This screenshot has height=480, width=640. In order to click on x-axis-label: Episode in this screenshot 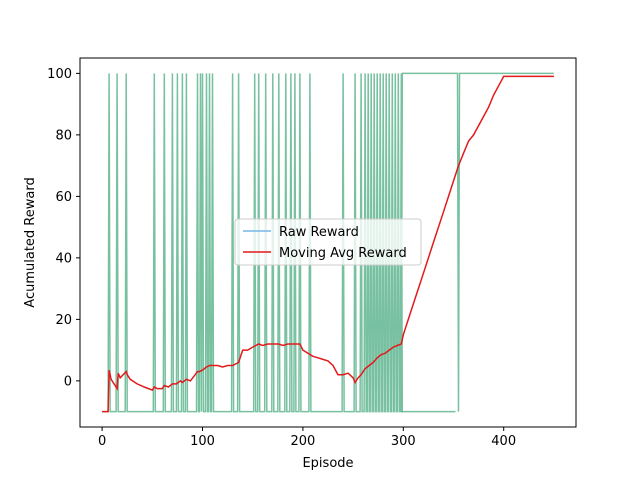, I will do `click(327, 463)`.